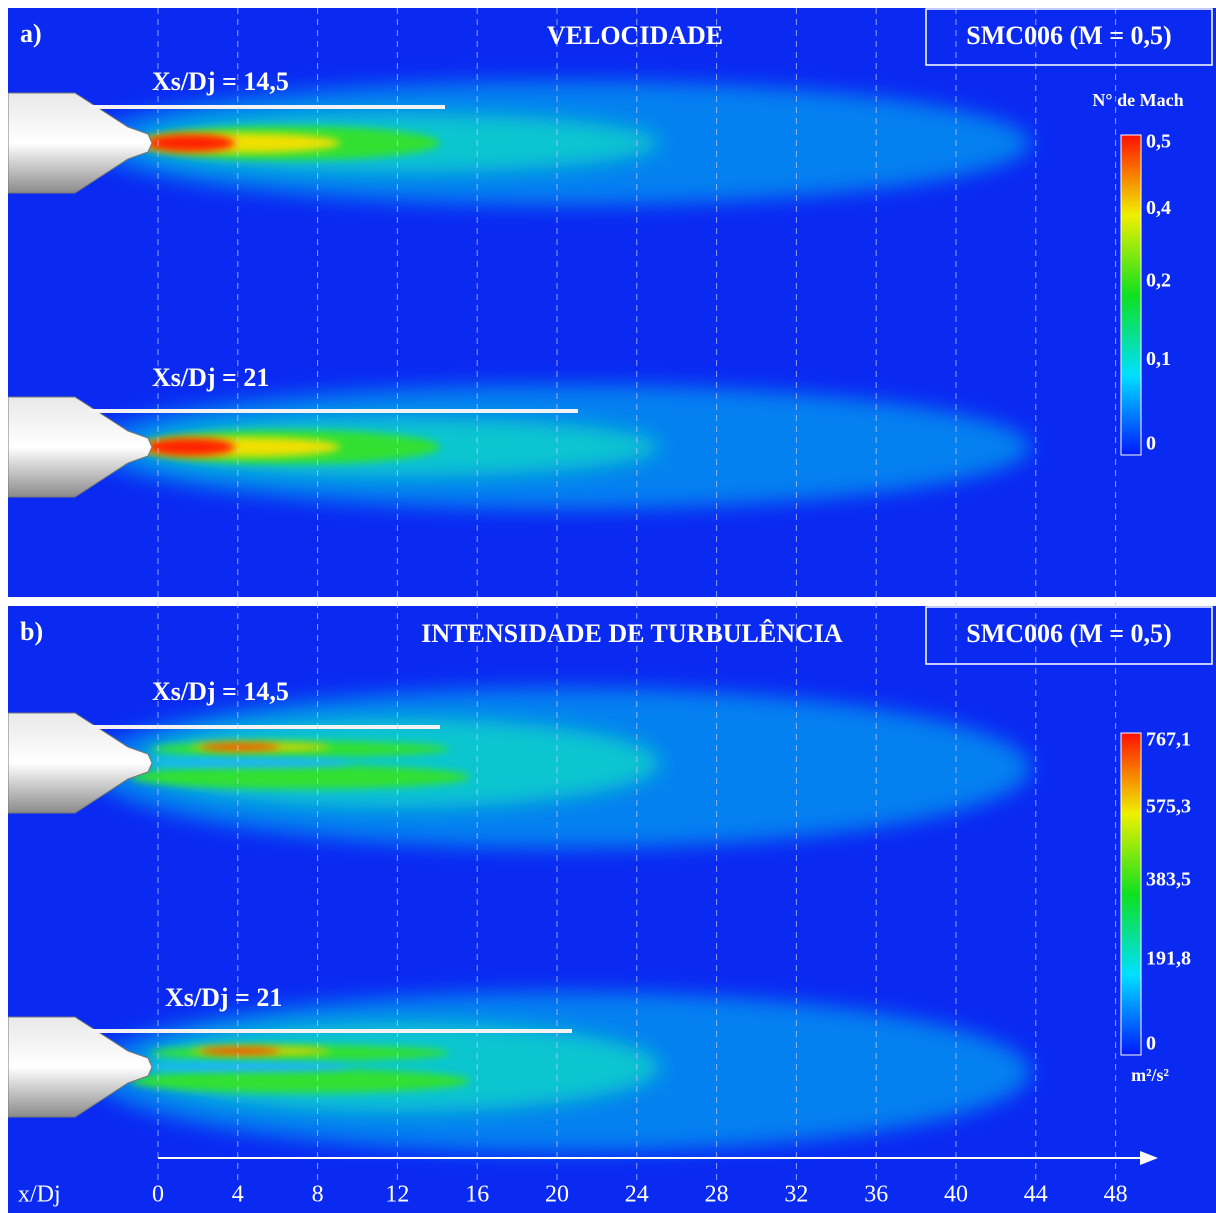 The image size is (1216, 1213). What do you see at coordinates (477, 1195) in the screenshot?
I see `x-tick-label: 16` at bounding box center [477, 1195].